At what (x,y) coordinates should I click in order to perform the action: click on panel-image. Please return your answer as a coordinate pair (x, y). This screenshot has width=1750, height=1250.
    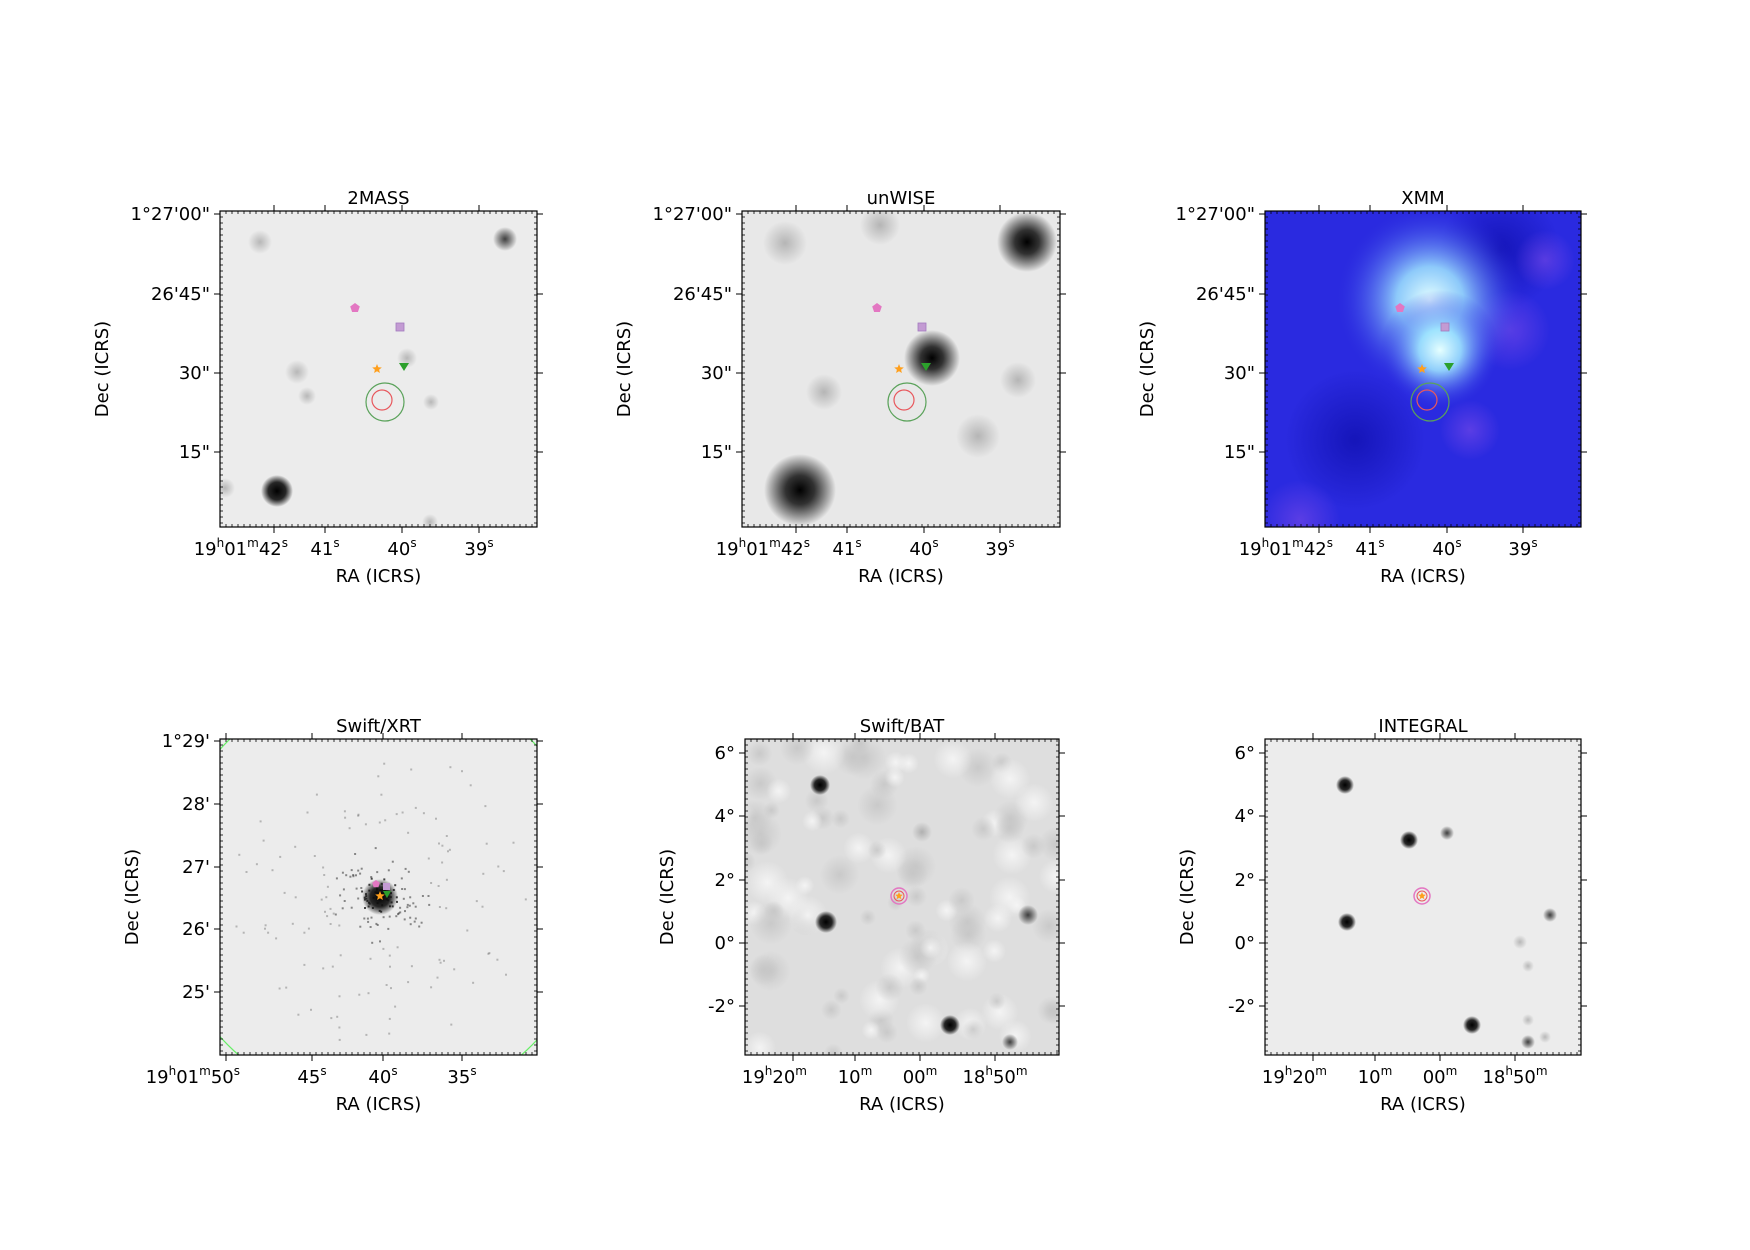
    Looking at the image, I should click on (1423, 369).